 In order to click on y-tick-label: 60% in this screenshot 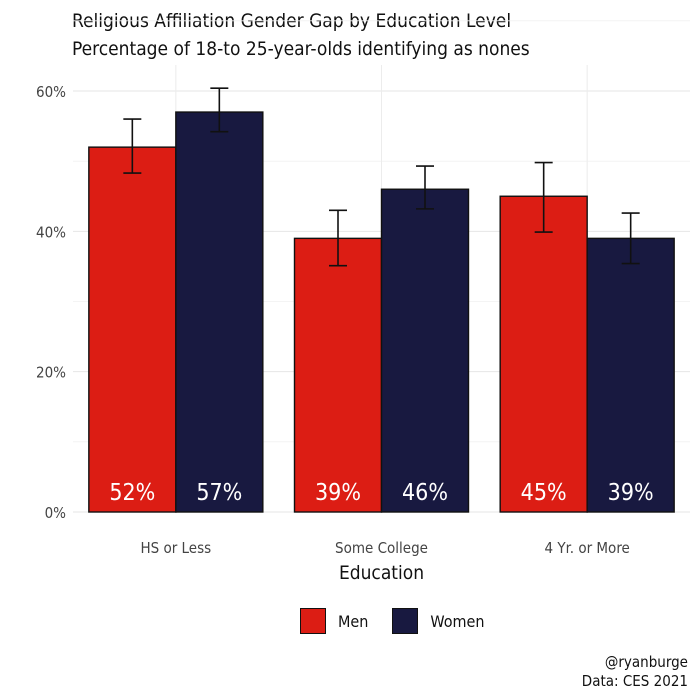, I will do `click(51, 92)`.